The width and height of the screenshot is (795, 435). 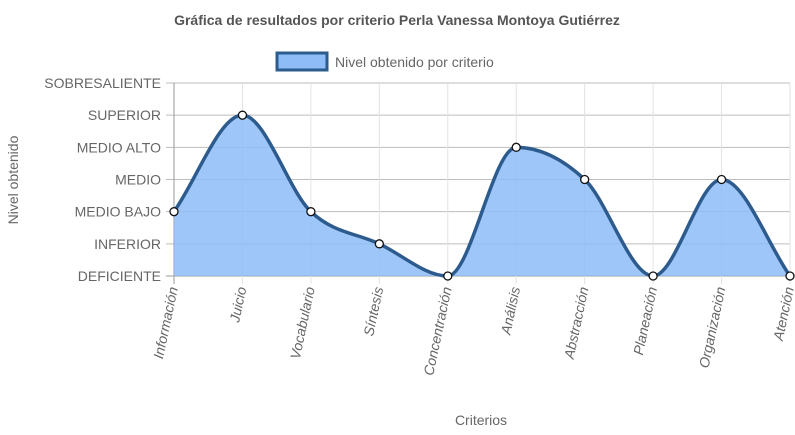 I want to click on x-axis-title: Criterios, so click(x=481, y=420).